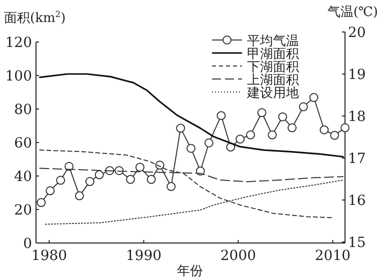 The width and height of the screenshot is (383, 279). What do you see at coordinates (332, 256) in the screenshot?
I see `x-tick-label: 2010` at bounding box center [332, 256].